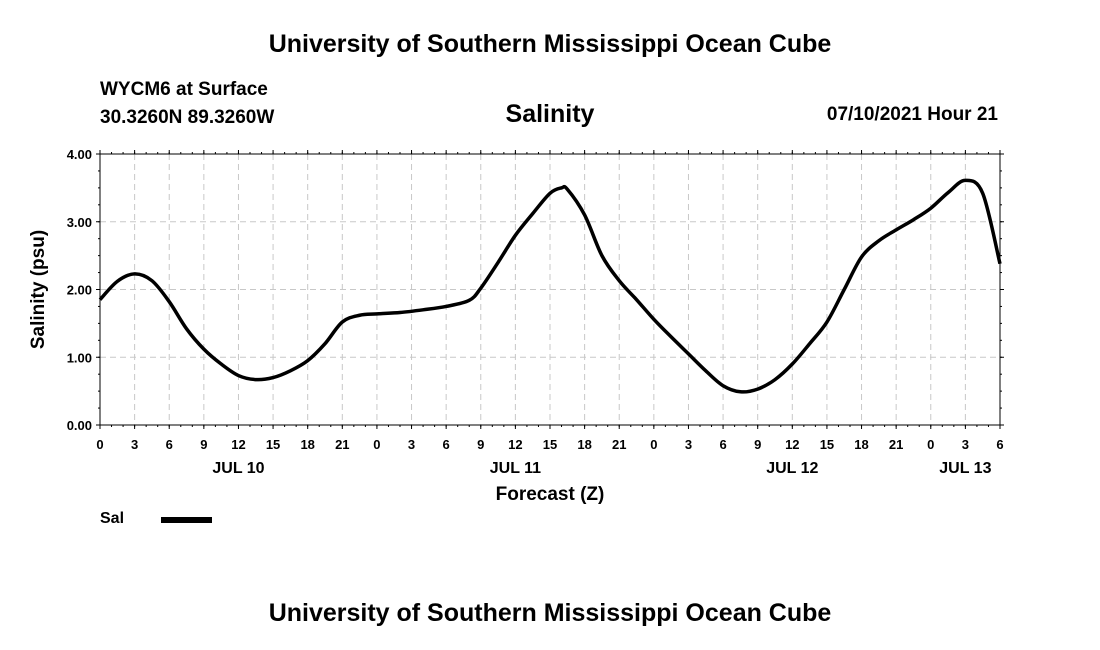 Image resolution: width=1100 pixels, height=650 pixels. What do you see at coordinates (79, 290) in the screenshot?
I see `y-tick-label: 2.00` at bounding box center [79, 290].